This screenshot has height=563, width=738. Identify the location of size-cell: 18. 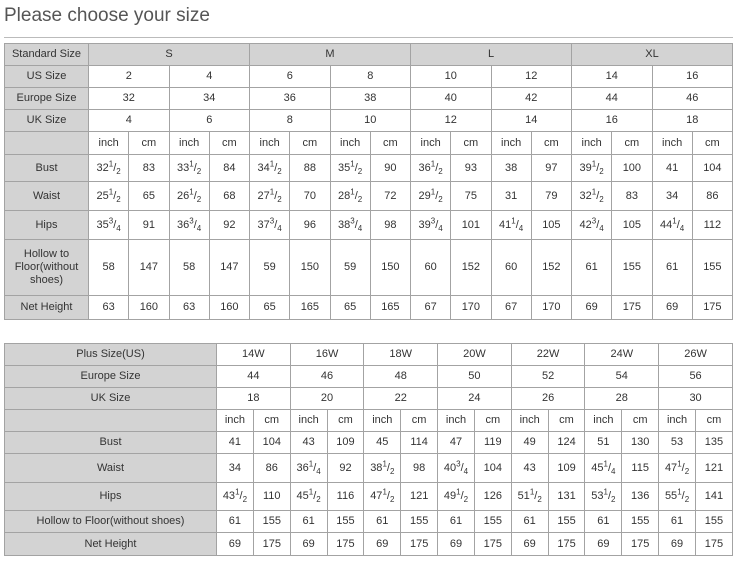
(692, 120).